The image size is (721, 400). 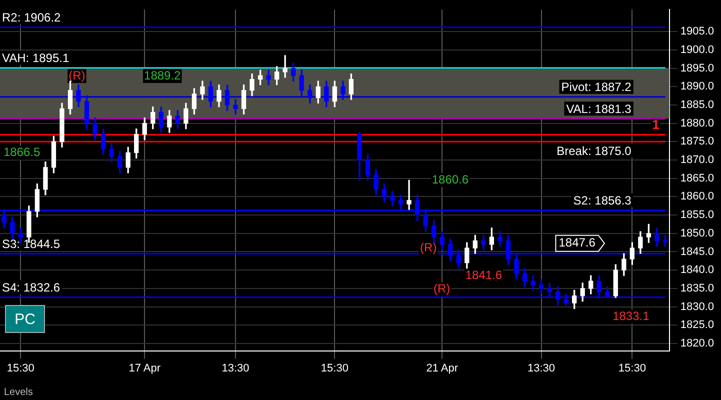 I want to click on y-tick-label: 1895.0, so click(x=697, y=68).